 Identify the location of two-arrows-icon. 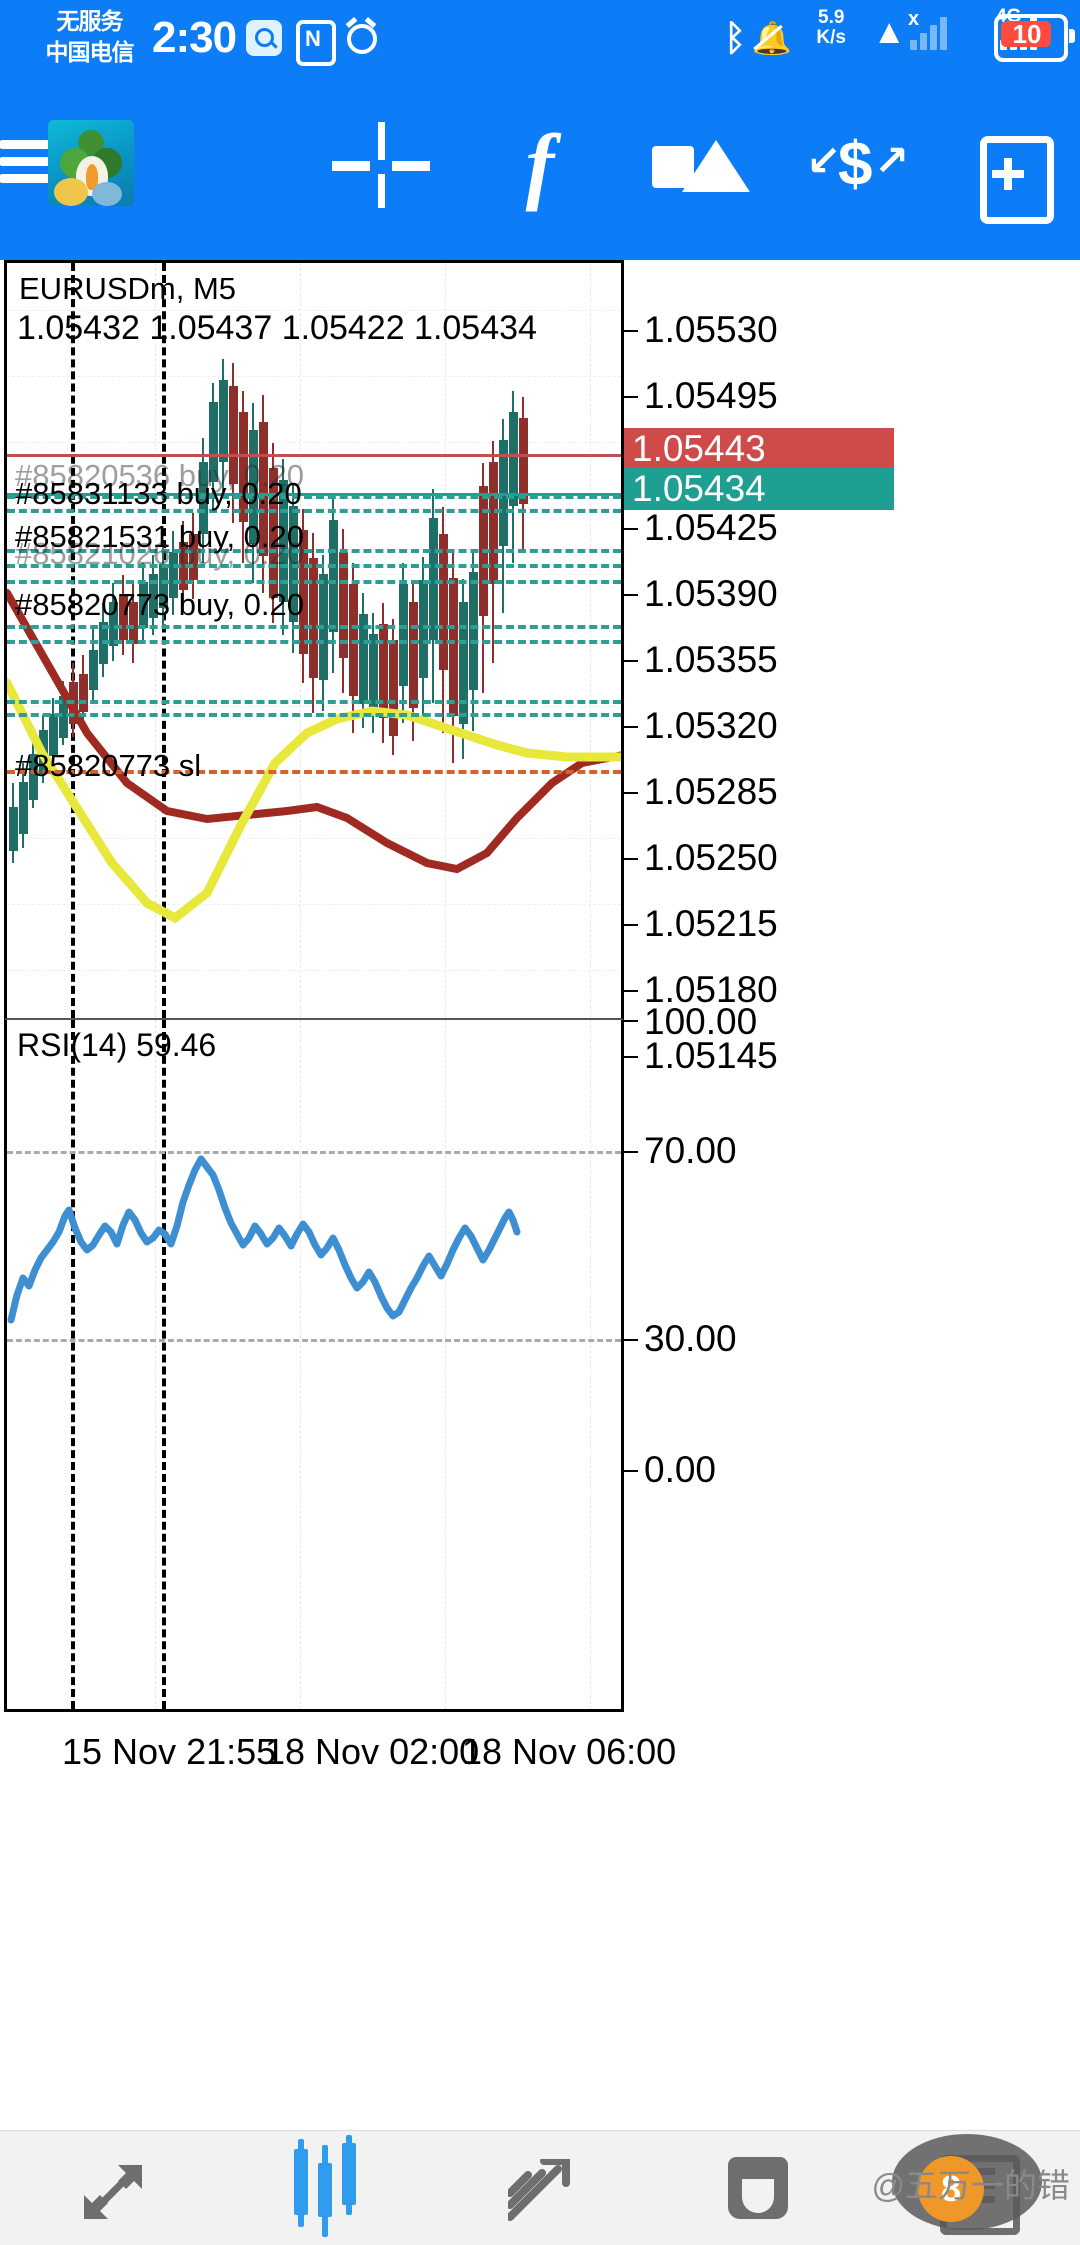
(110, 2188).